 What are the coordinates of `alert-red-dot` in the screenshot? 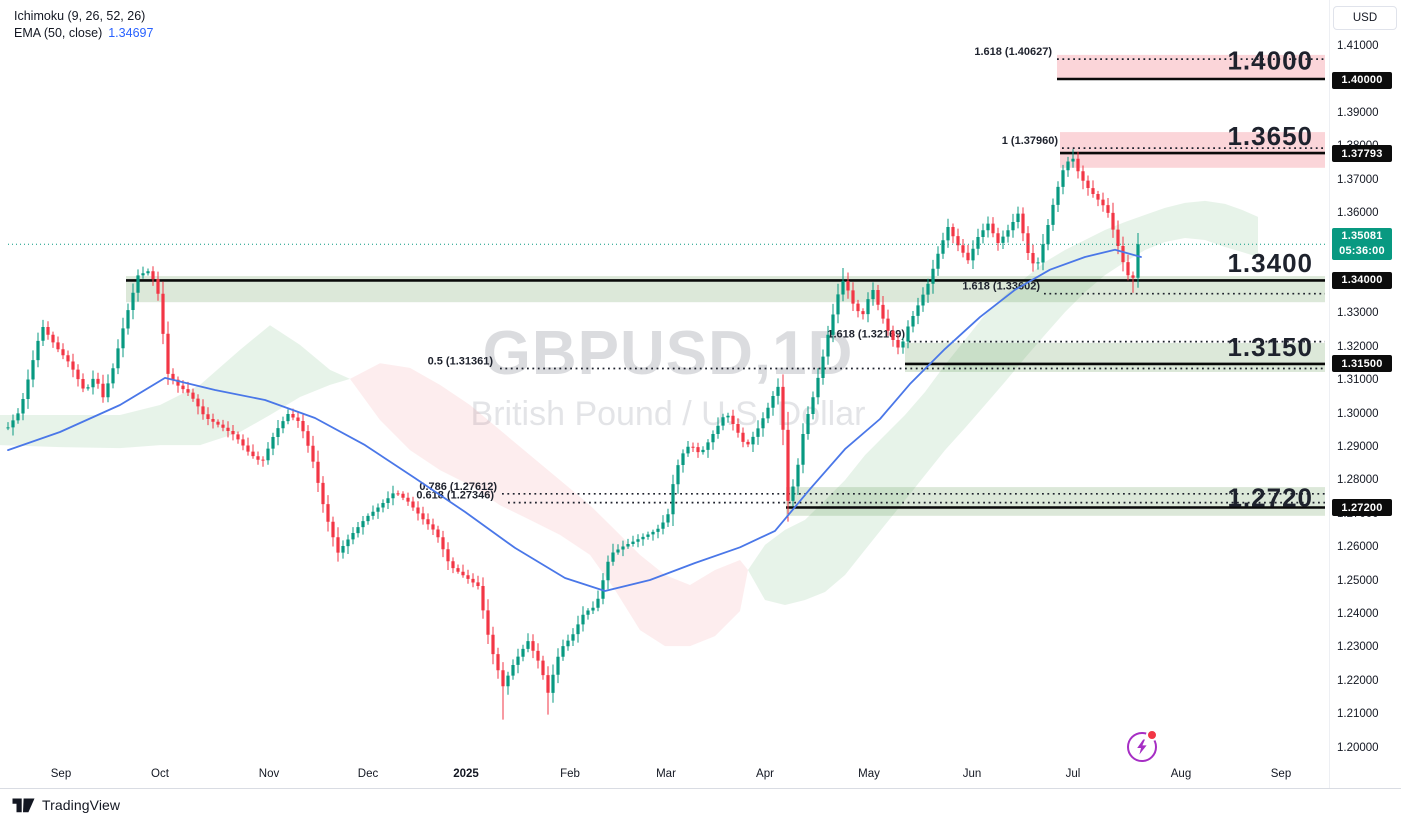 It's located at (1152, 735).